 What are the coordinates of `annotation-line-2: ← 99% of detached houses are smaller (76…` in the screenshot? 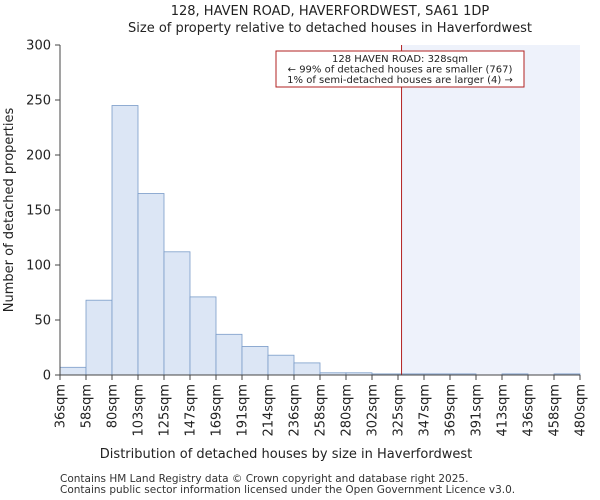 It's located at (400, 70).